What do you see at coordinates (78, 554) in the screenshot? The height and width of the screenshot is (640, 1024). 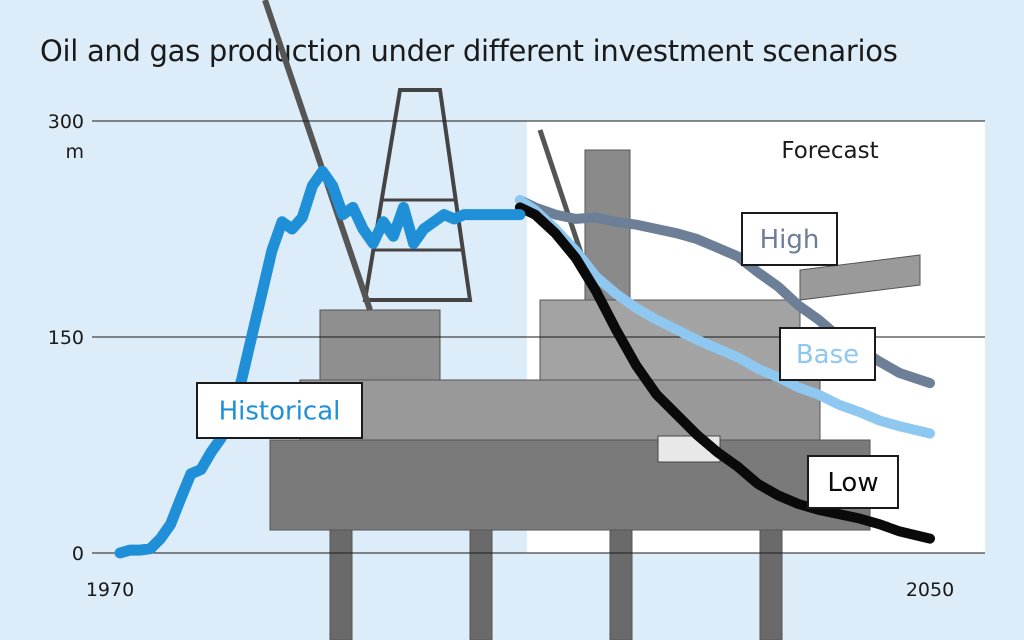 I see `y-tick-label-0: 0` at bounding box center [78, 554].